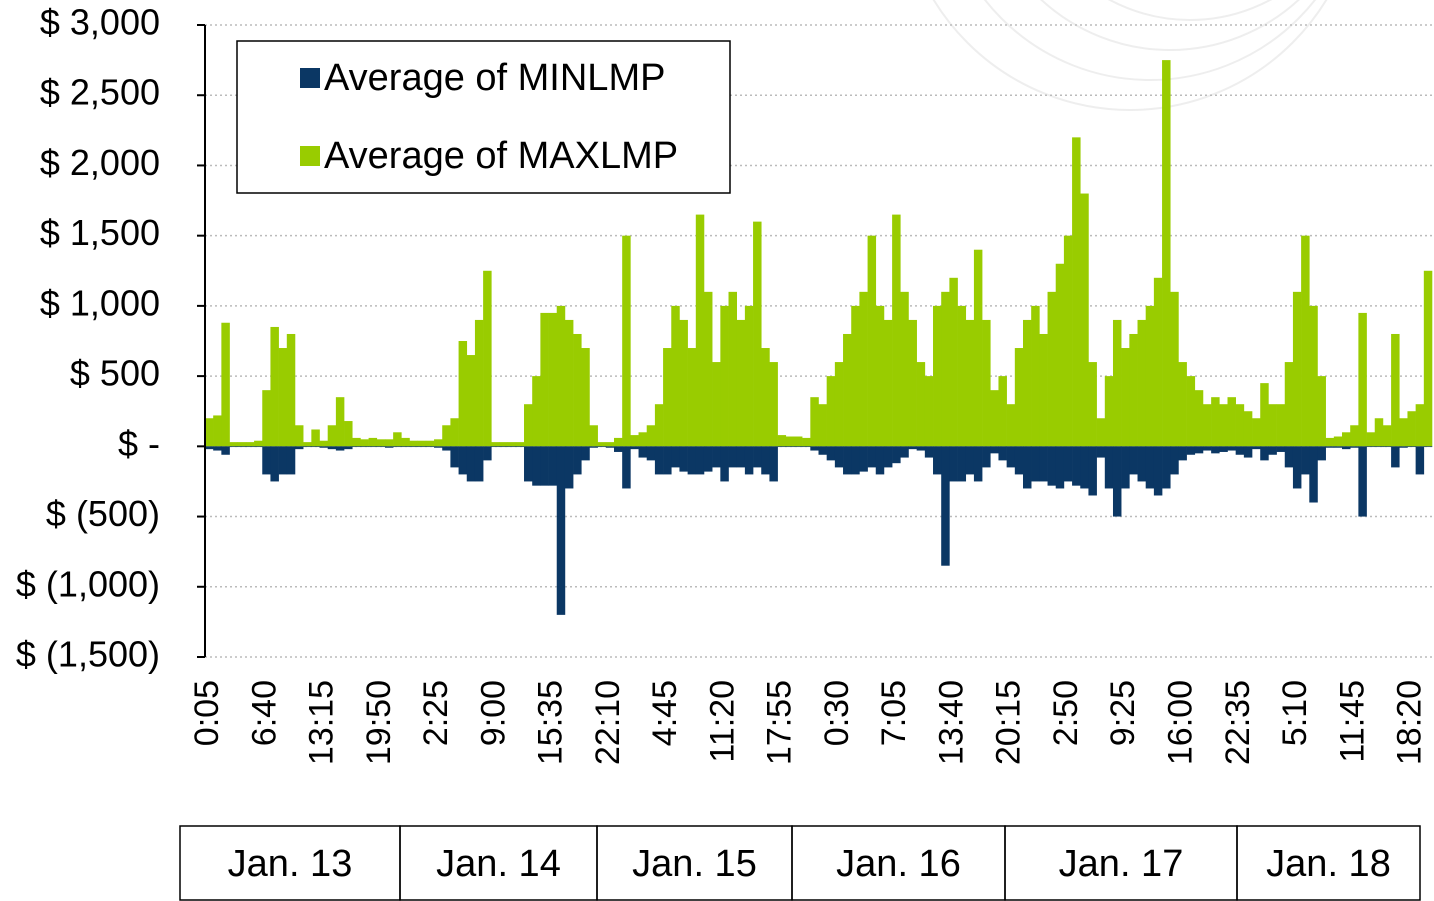 This screenshot has height=901, width=1434. I want to click on x-group-label: Jan. 17, so click(1121, 864).